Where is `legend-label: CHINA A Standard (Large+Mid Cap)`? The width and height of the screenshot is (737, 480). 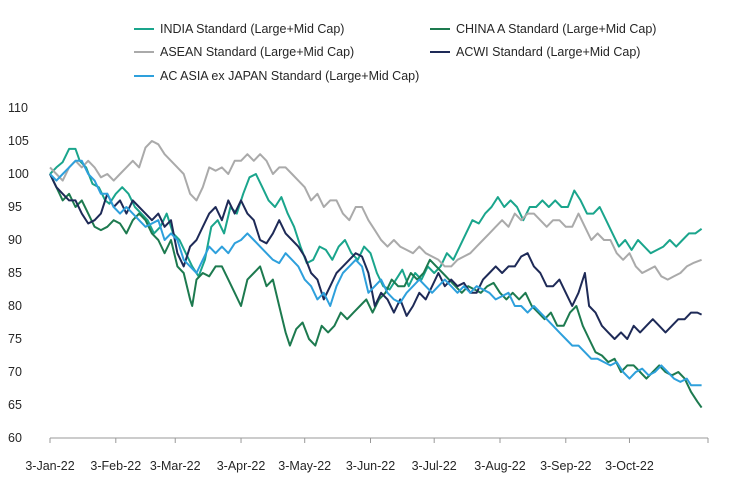 legend-label: CHINA A Standard (Large+Mid Cap) is located at coordinates (556, 29).